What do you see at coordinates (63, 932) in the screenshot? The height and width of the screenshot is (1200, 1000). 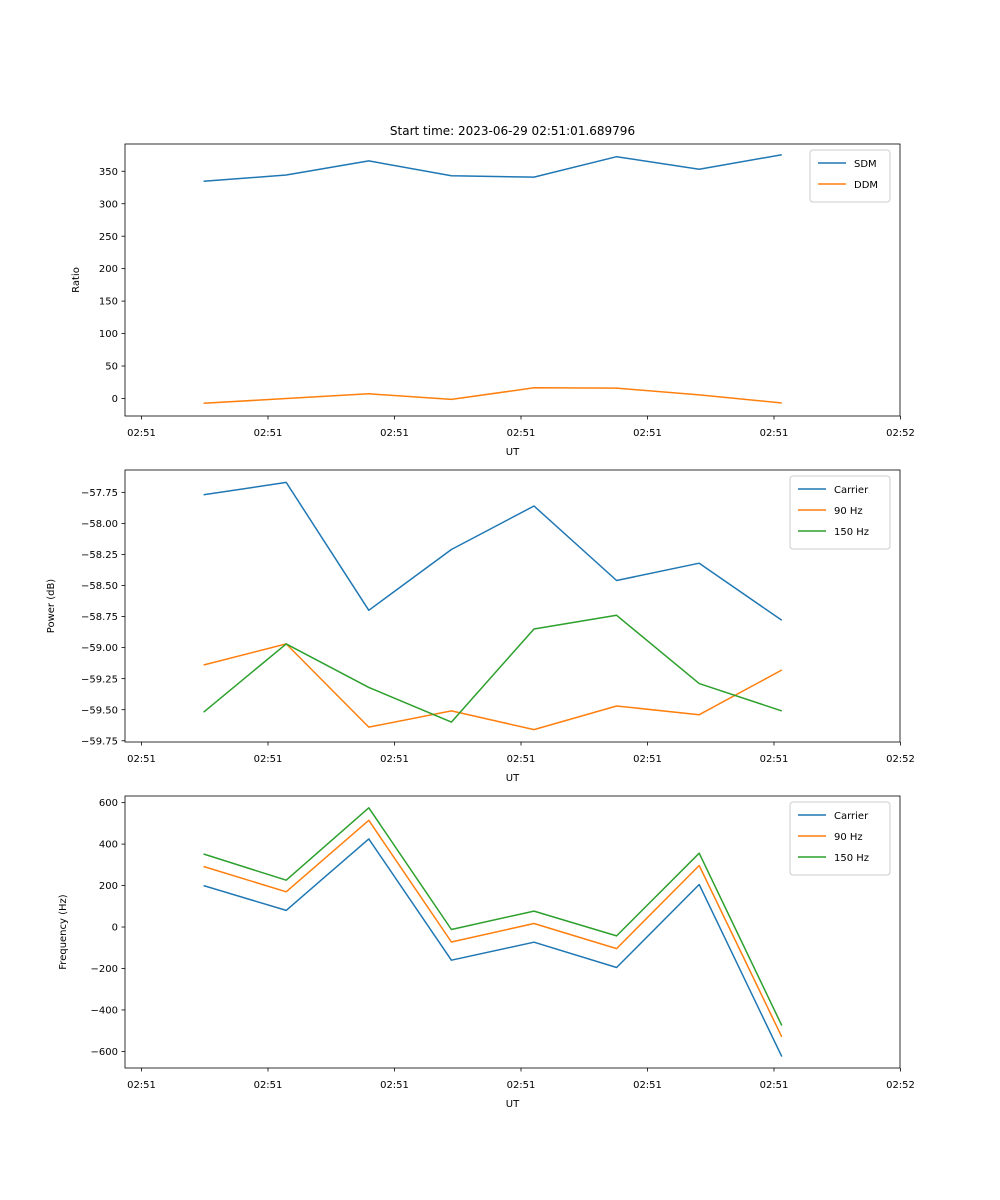 I see `y-axis-label: Frequency (Hz)` at bounding box center [63, 932].